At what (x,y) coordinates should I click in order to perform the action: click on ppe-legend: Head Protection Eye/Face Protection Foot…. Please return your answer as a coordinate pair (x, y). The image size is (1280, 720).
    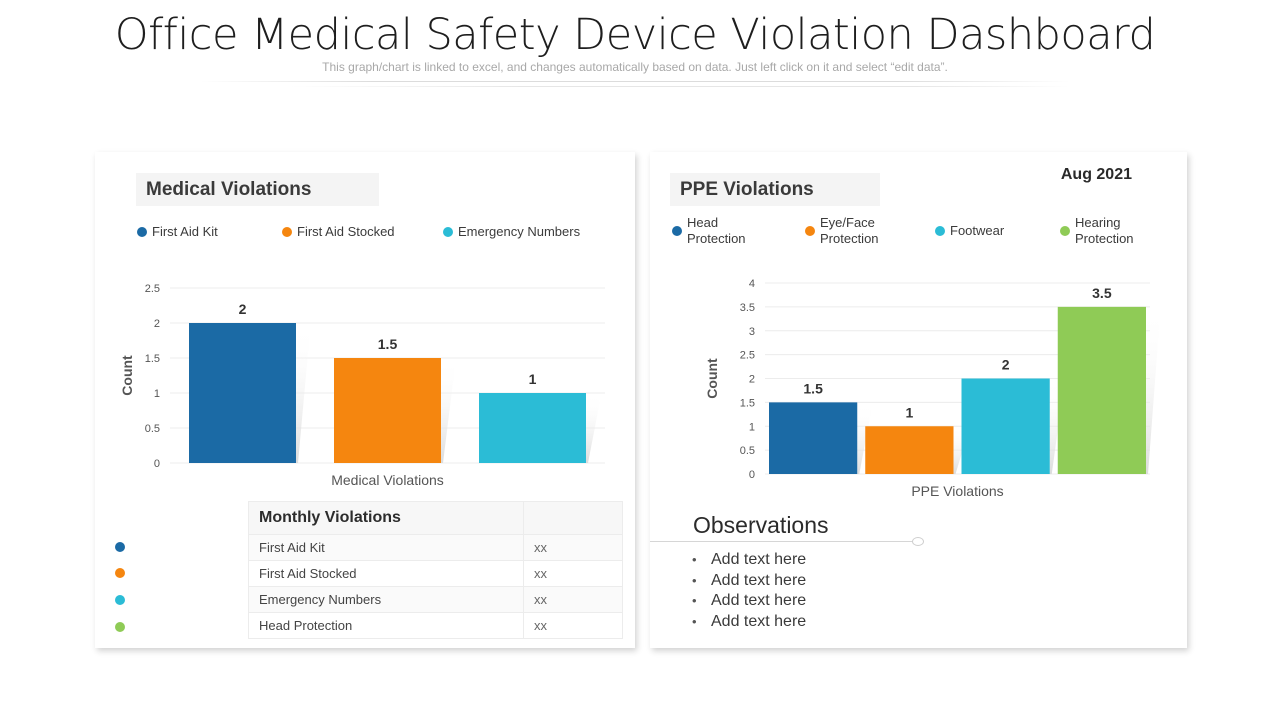
    Looking at the image, I should click on (922, 232).